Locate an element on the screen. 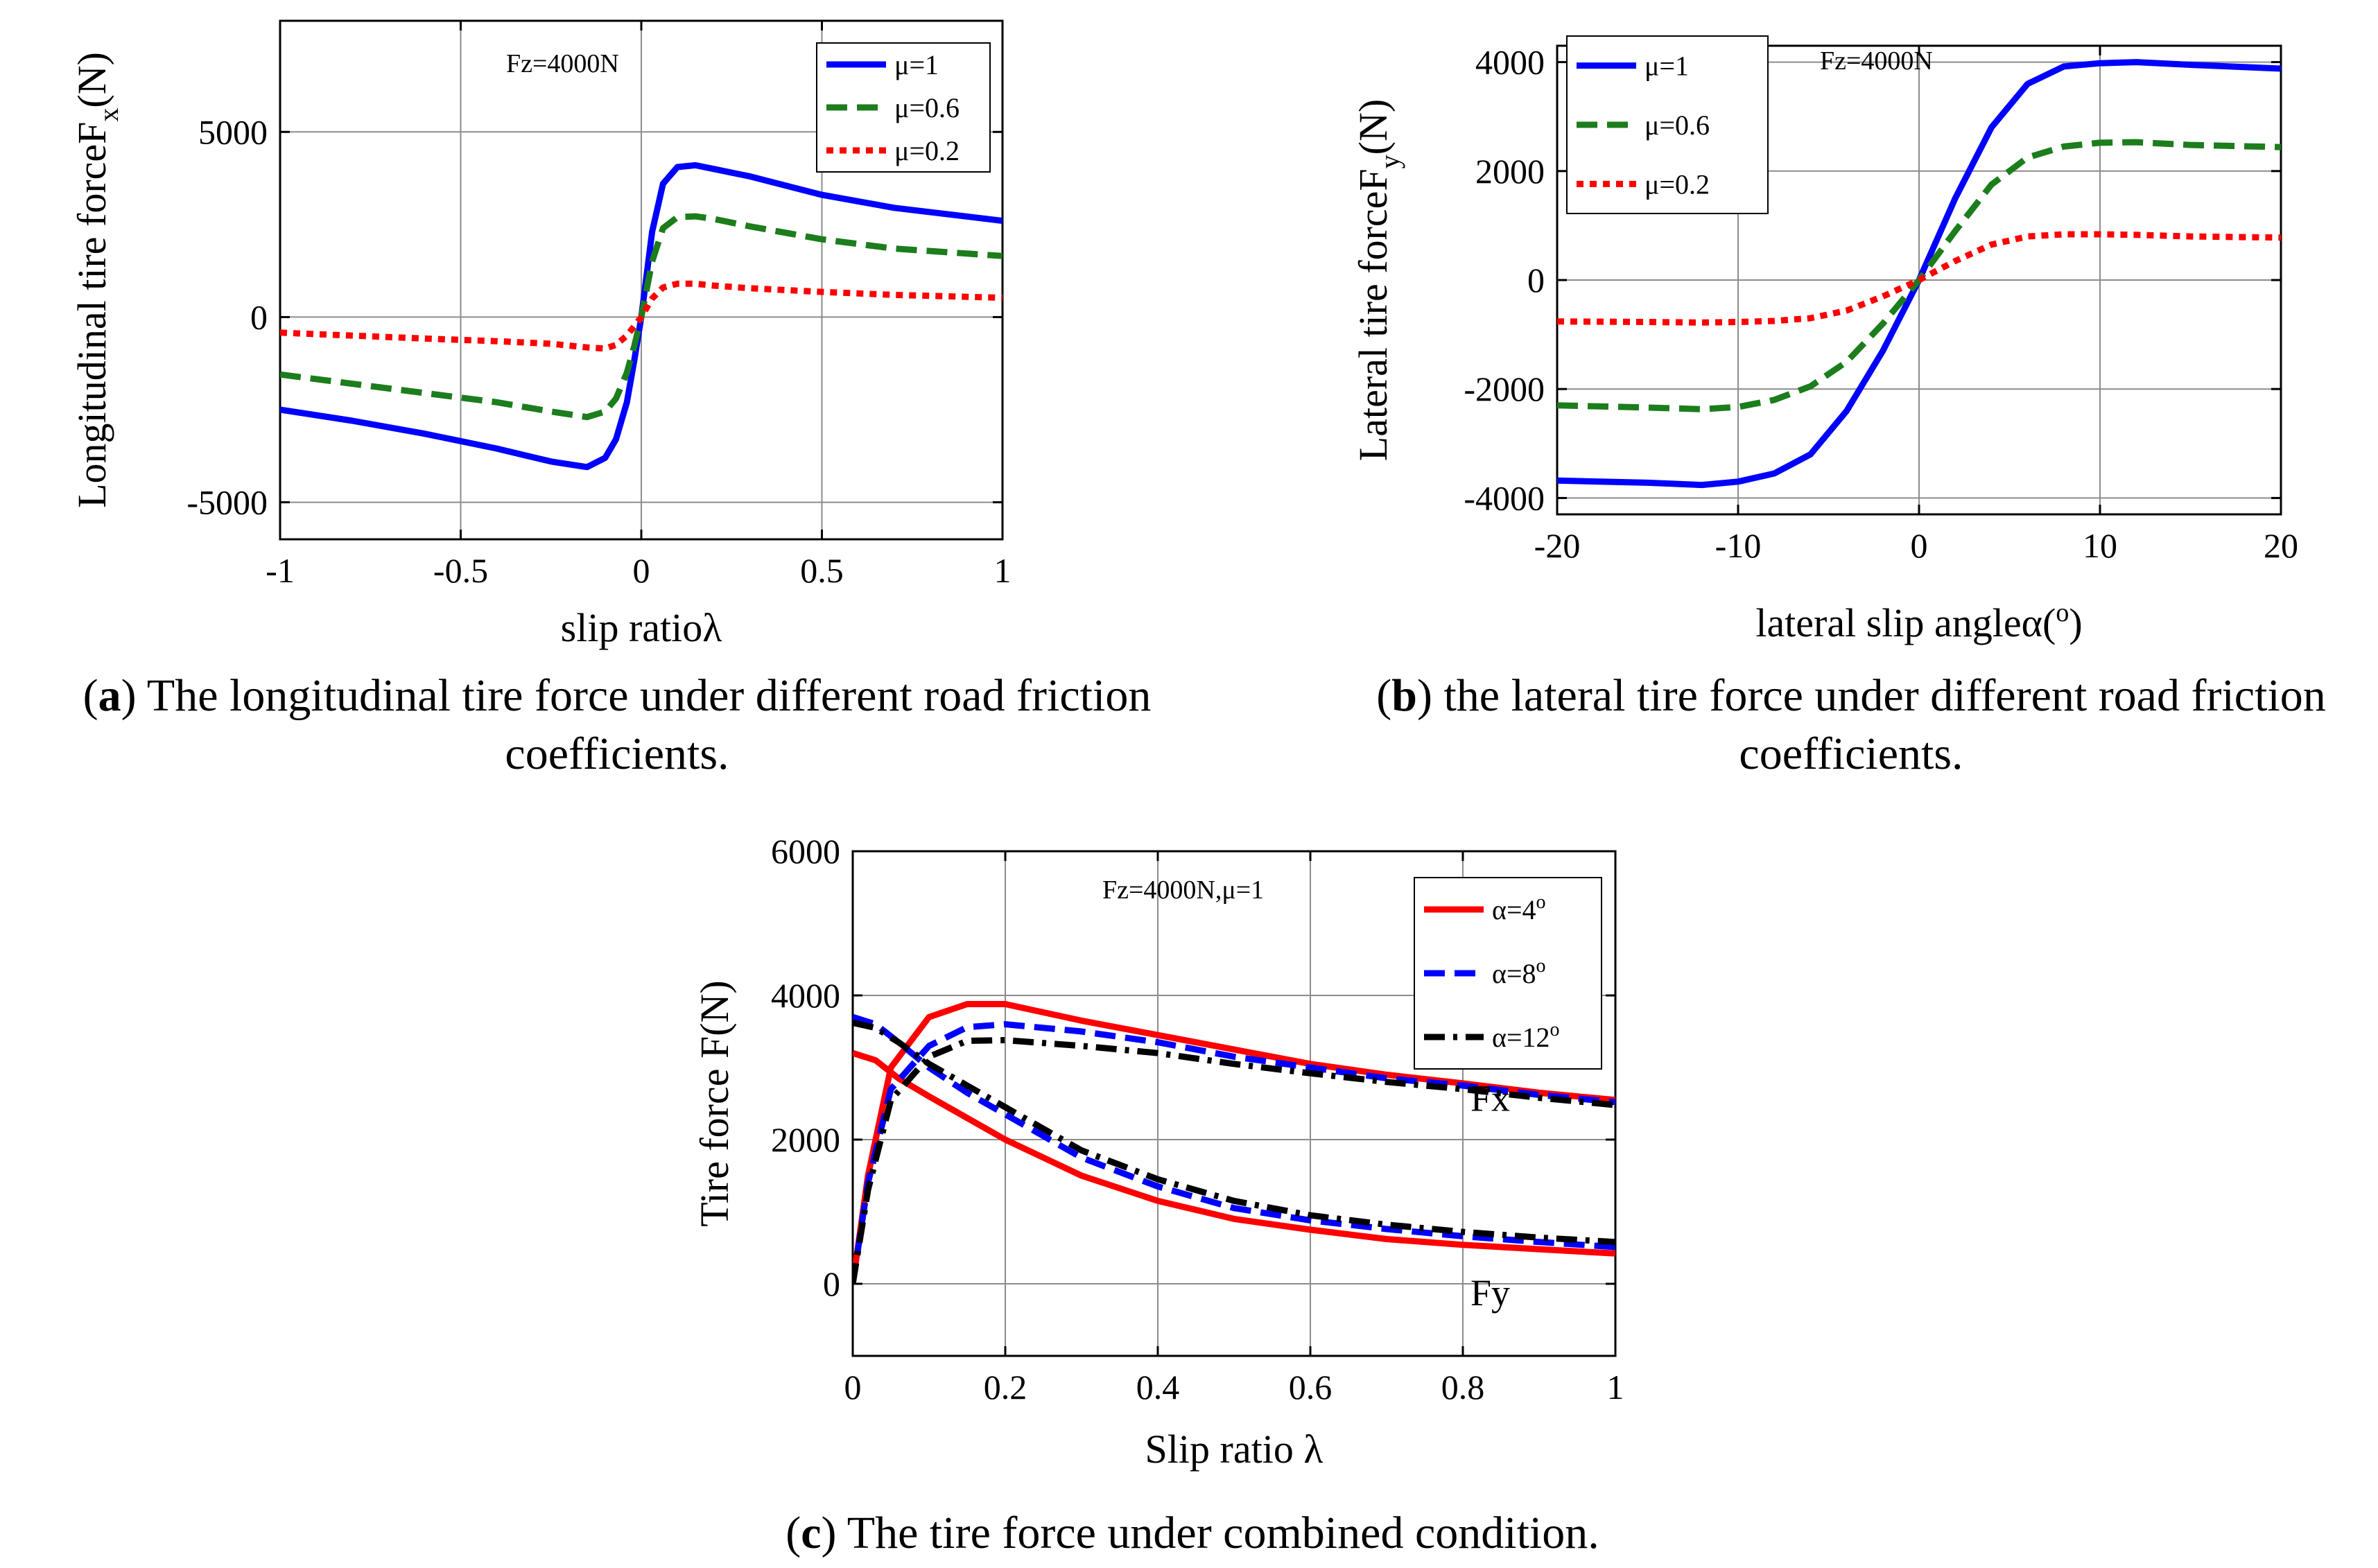 The width and height of the screenshot is (2378, 1568). x-tick-label: -1 is located at coordinates (280, 570).